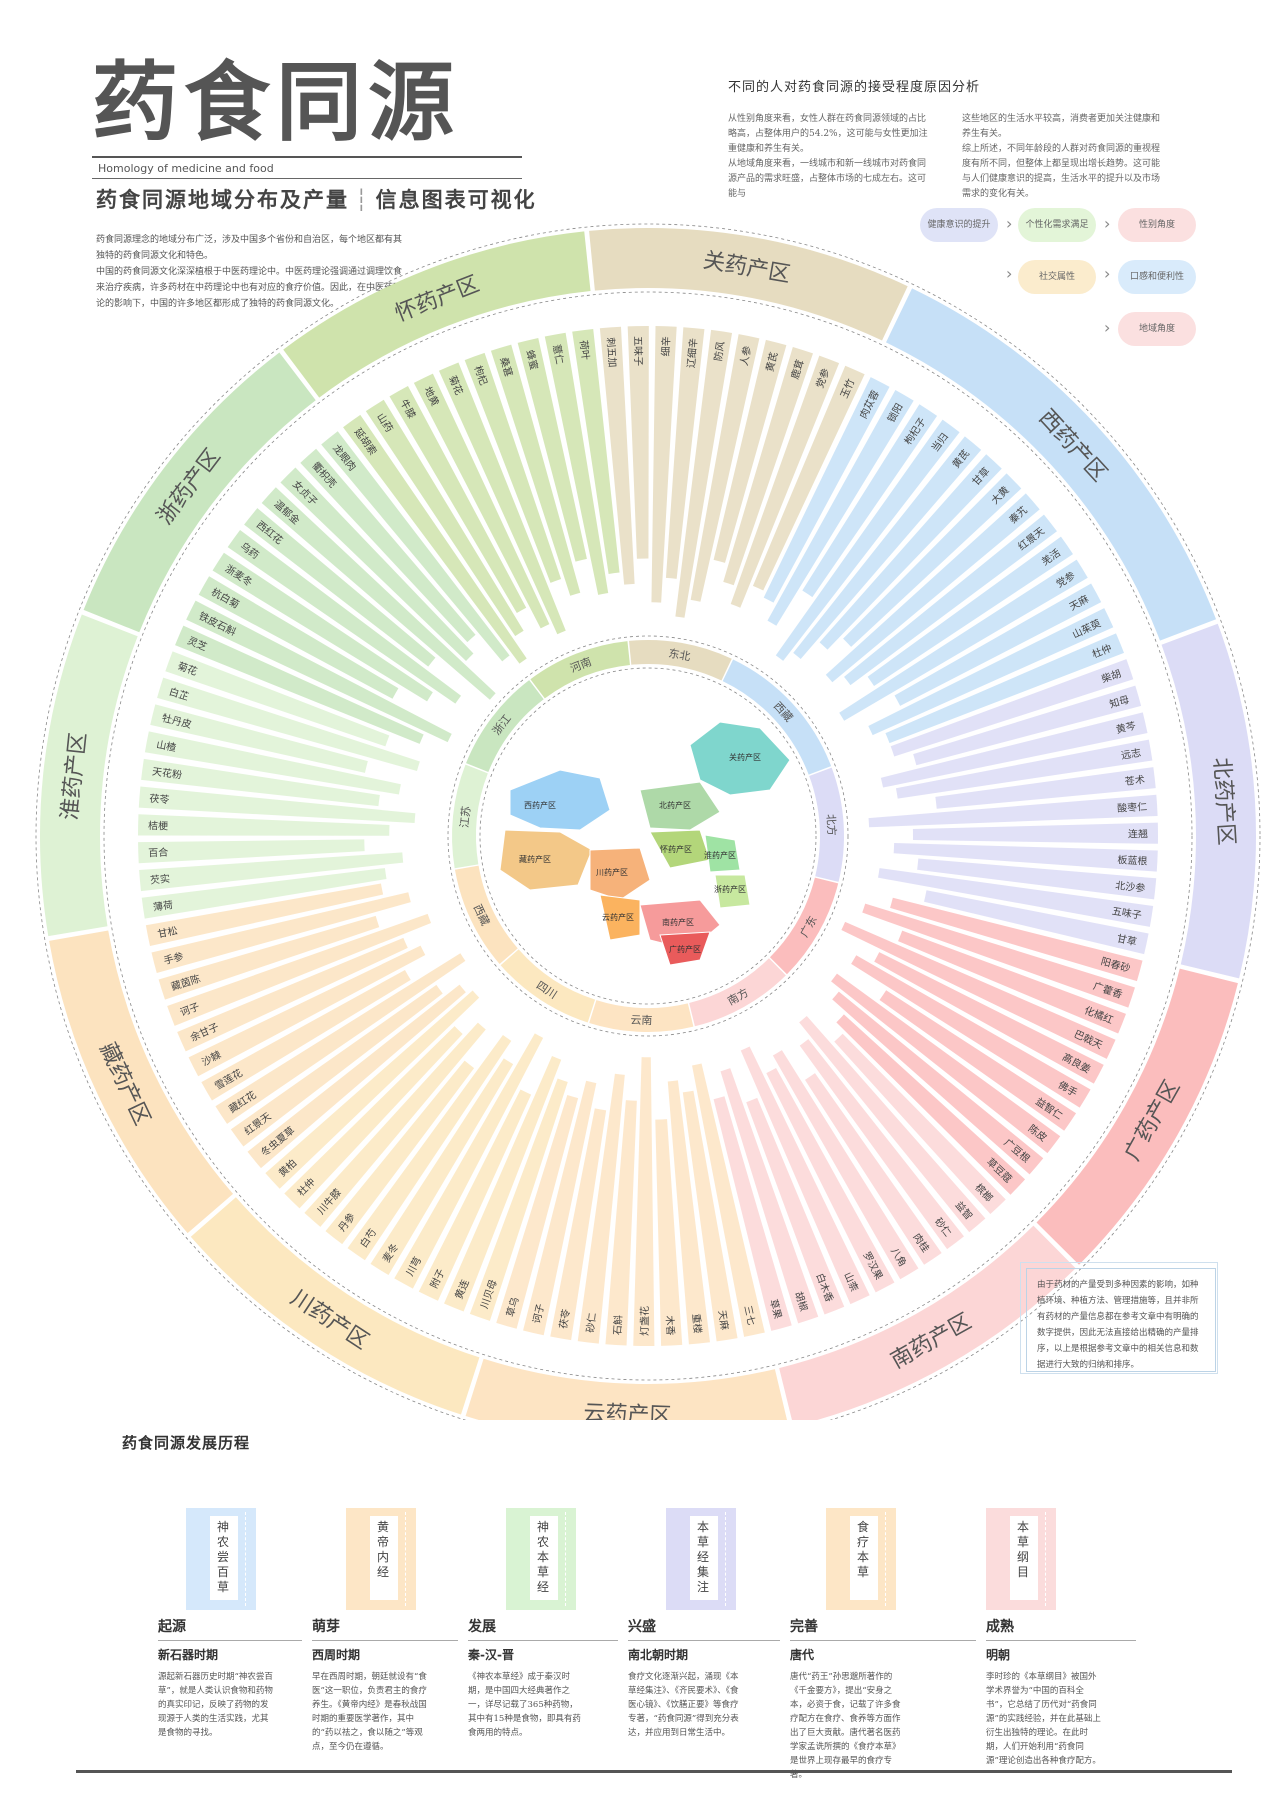 The image size is (1280, 1810). I want to click on herb-label: 茯苓, so click(564, 1319).